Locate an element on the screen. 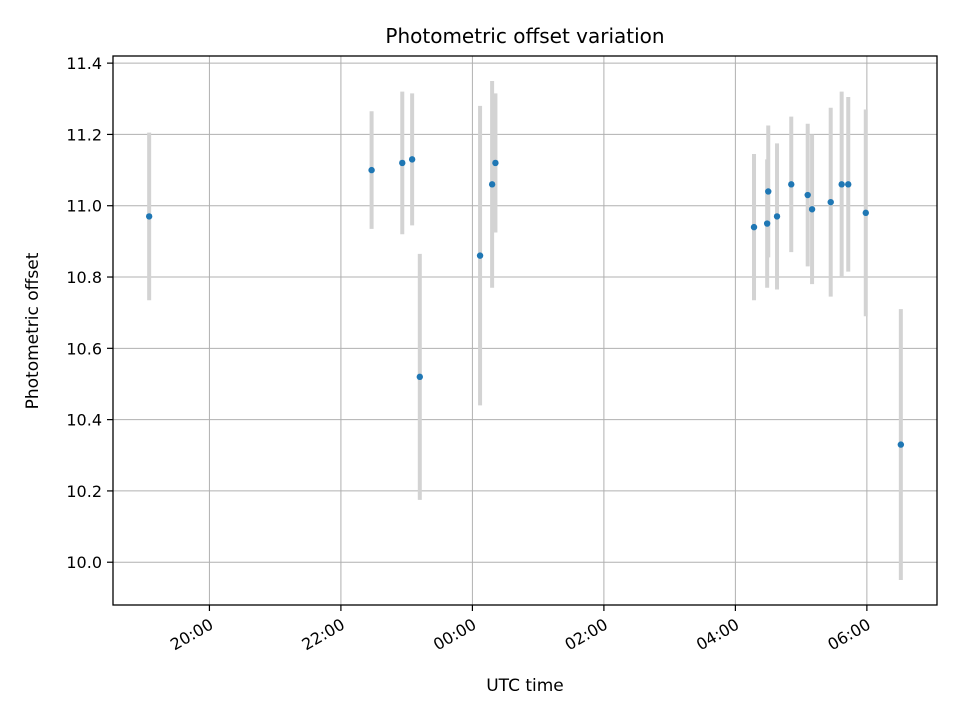 This screenshot has height=720, width=960. y-tick-label: 10.0 is located at coordinates (84, 562).